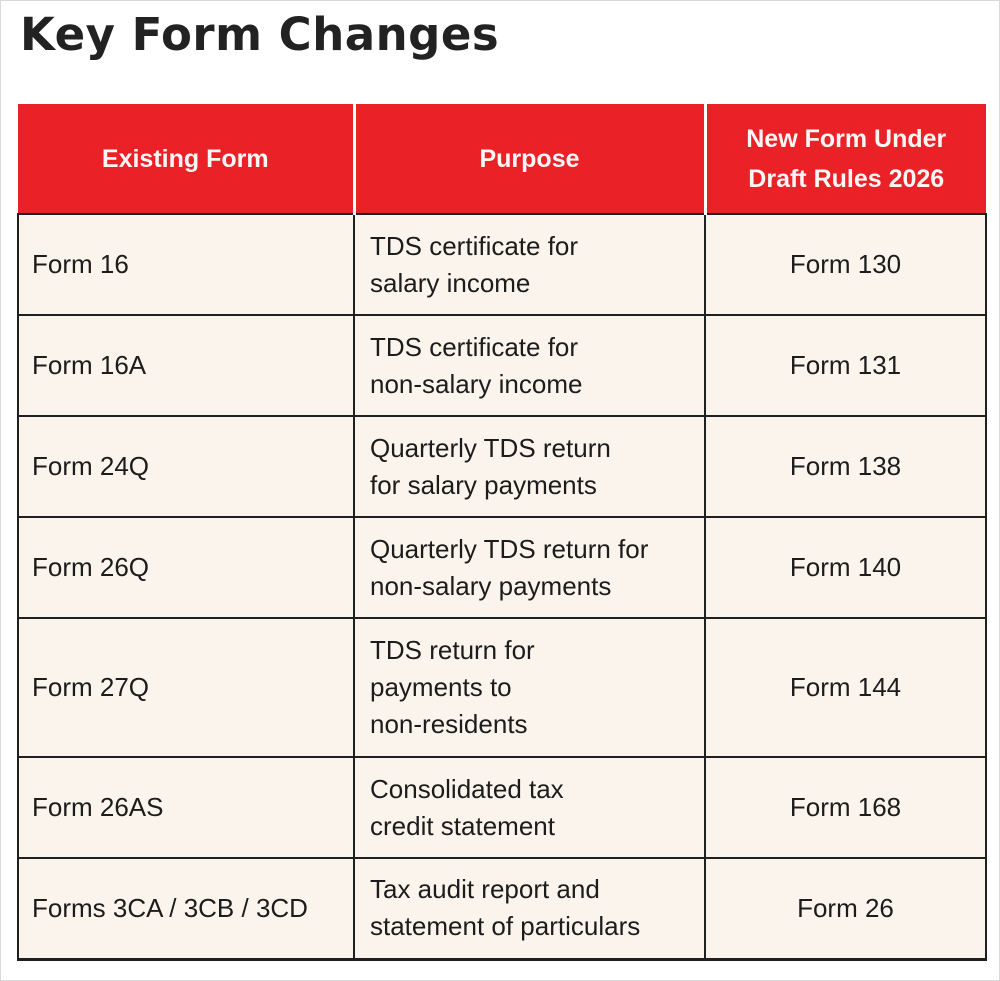  I want to click on cell-purpose: TDS certificate for non-salary income, so click(529, 365).